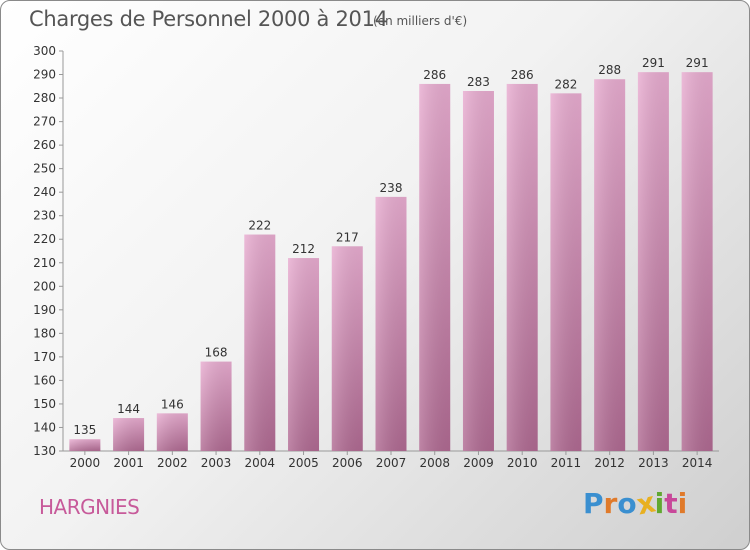  I want to click on x-tick-label: 2007, so click(391, 463).